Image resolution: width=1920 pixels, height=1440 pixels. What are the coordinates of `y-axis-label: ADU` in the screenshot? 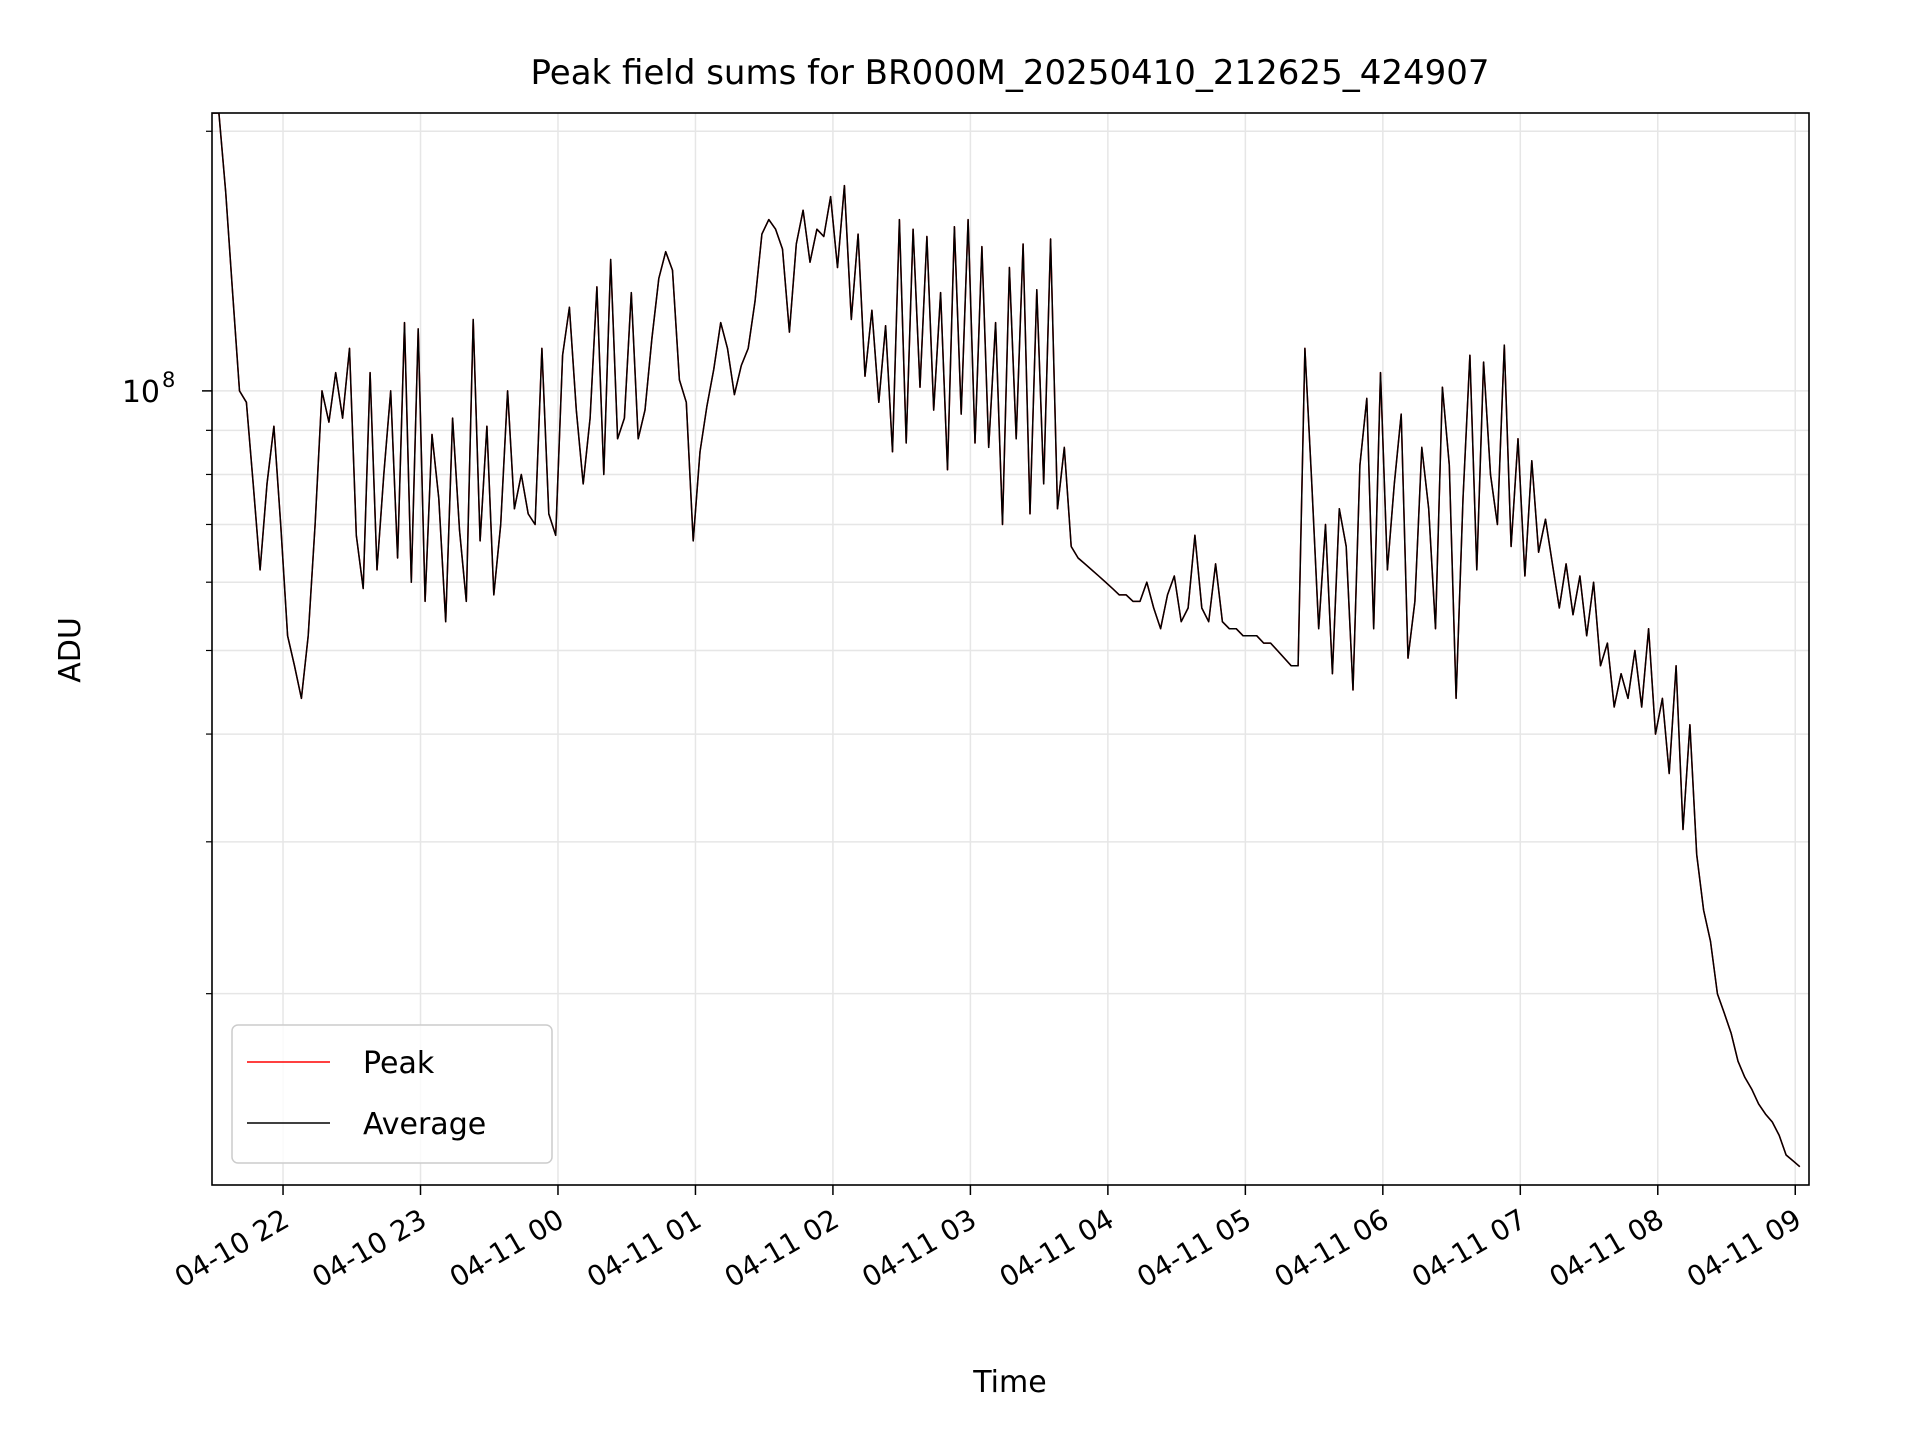 It's located at (70, 650).